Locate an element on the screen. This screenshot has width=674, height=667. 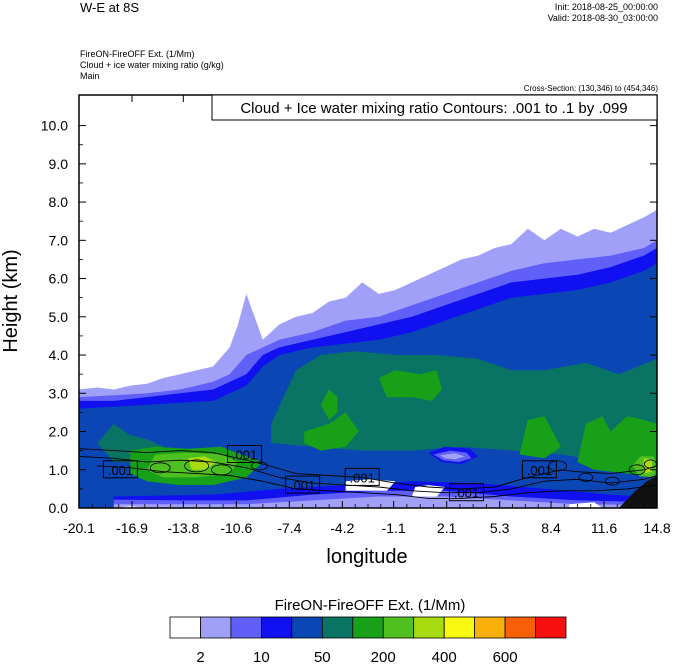
x-tick-label-8: 5.3 is located at coordinates (500, 528).